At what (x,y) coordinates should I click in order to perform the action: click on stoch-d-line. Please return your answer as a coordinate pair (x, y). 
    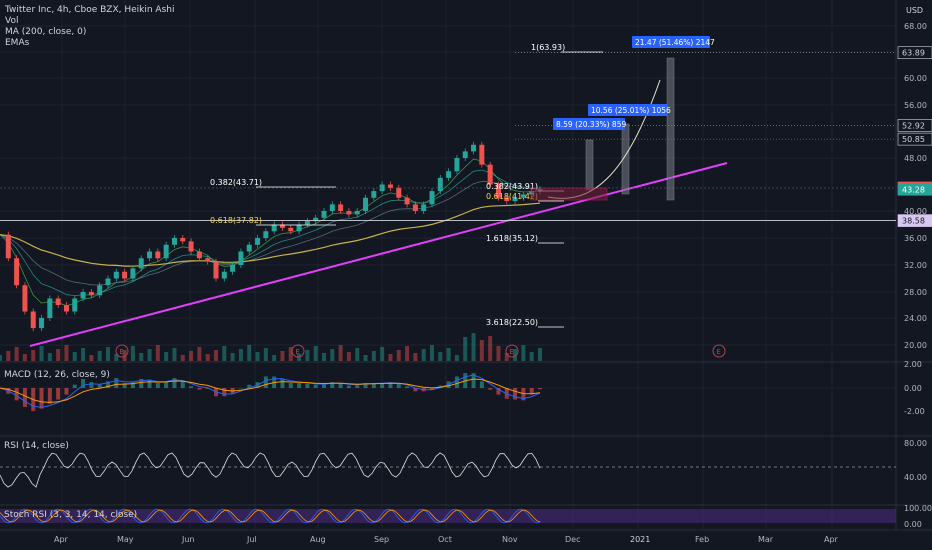
    Looking at the image, I should click on (270, 516).